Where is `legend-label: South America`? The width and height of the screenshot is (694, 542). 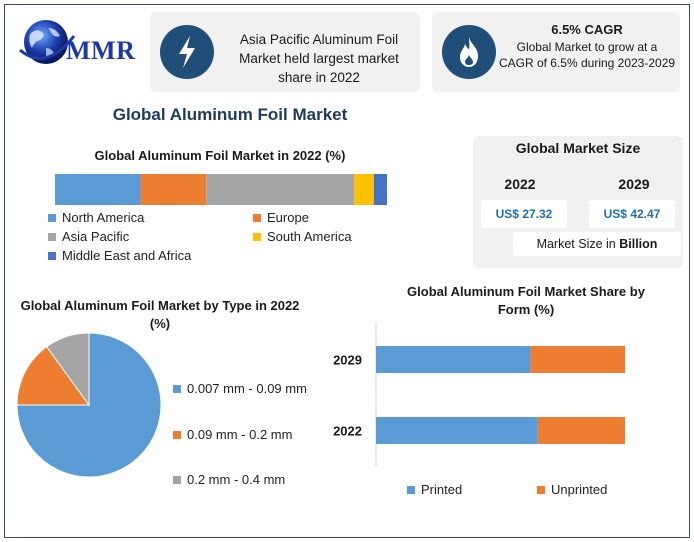
legend-label: South America is located at coordinates (309, 236).